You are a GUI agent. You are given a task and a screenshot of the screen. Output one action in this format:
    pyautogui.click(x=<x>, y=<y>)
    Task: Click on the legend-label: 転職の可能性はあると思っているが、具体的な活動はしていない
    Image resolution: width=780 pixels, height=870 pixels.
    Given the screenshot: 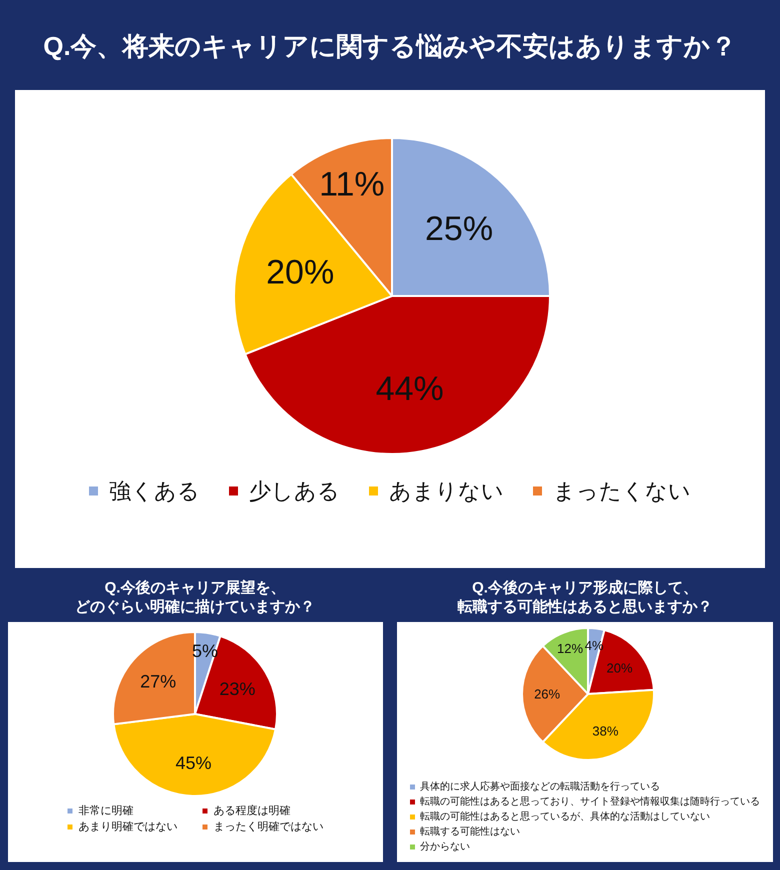 What is the action you would take?
    pyautogui.click(x=565, y=816)
    